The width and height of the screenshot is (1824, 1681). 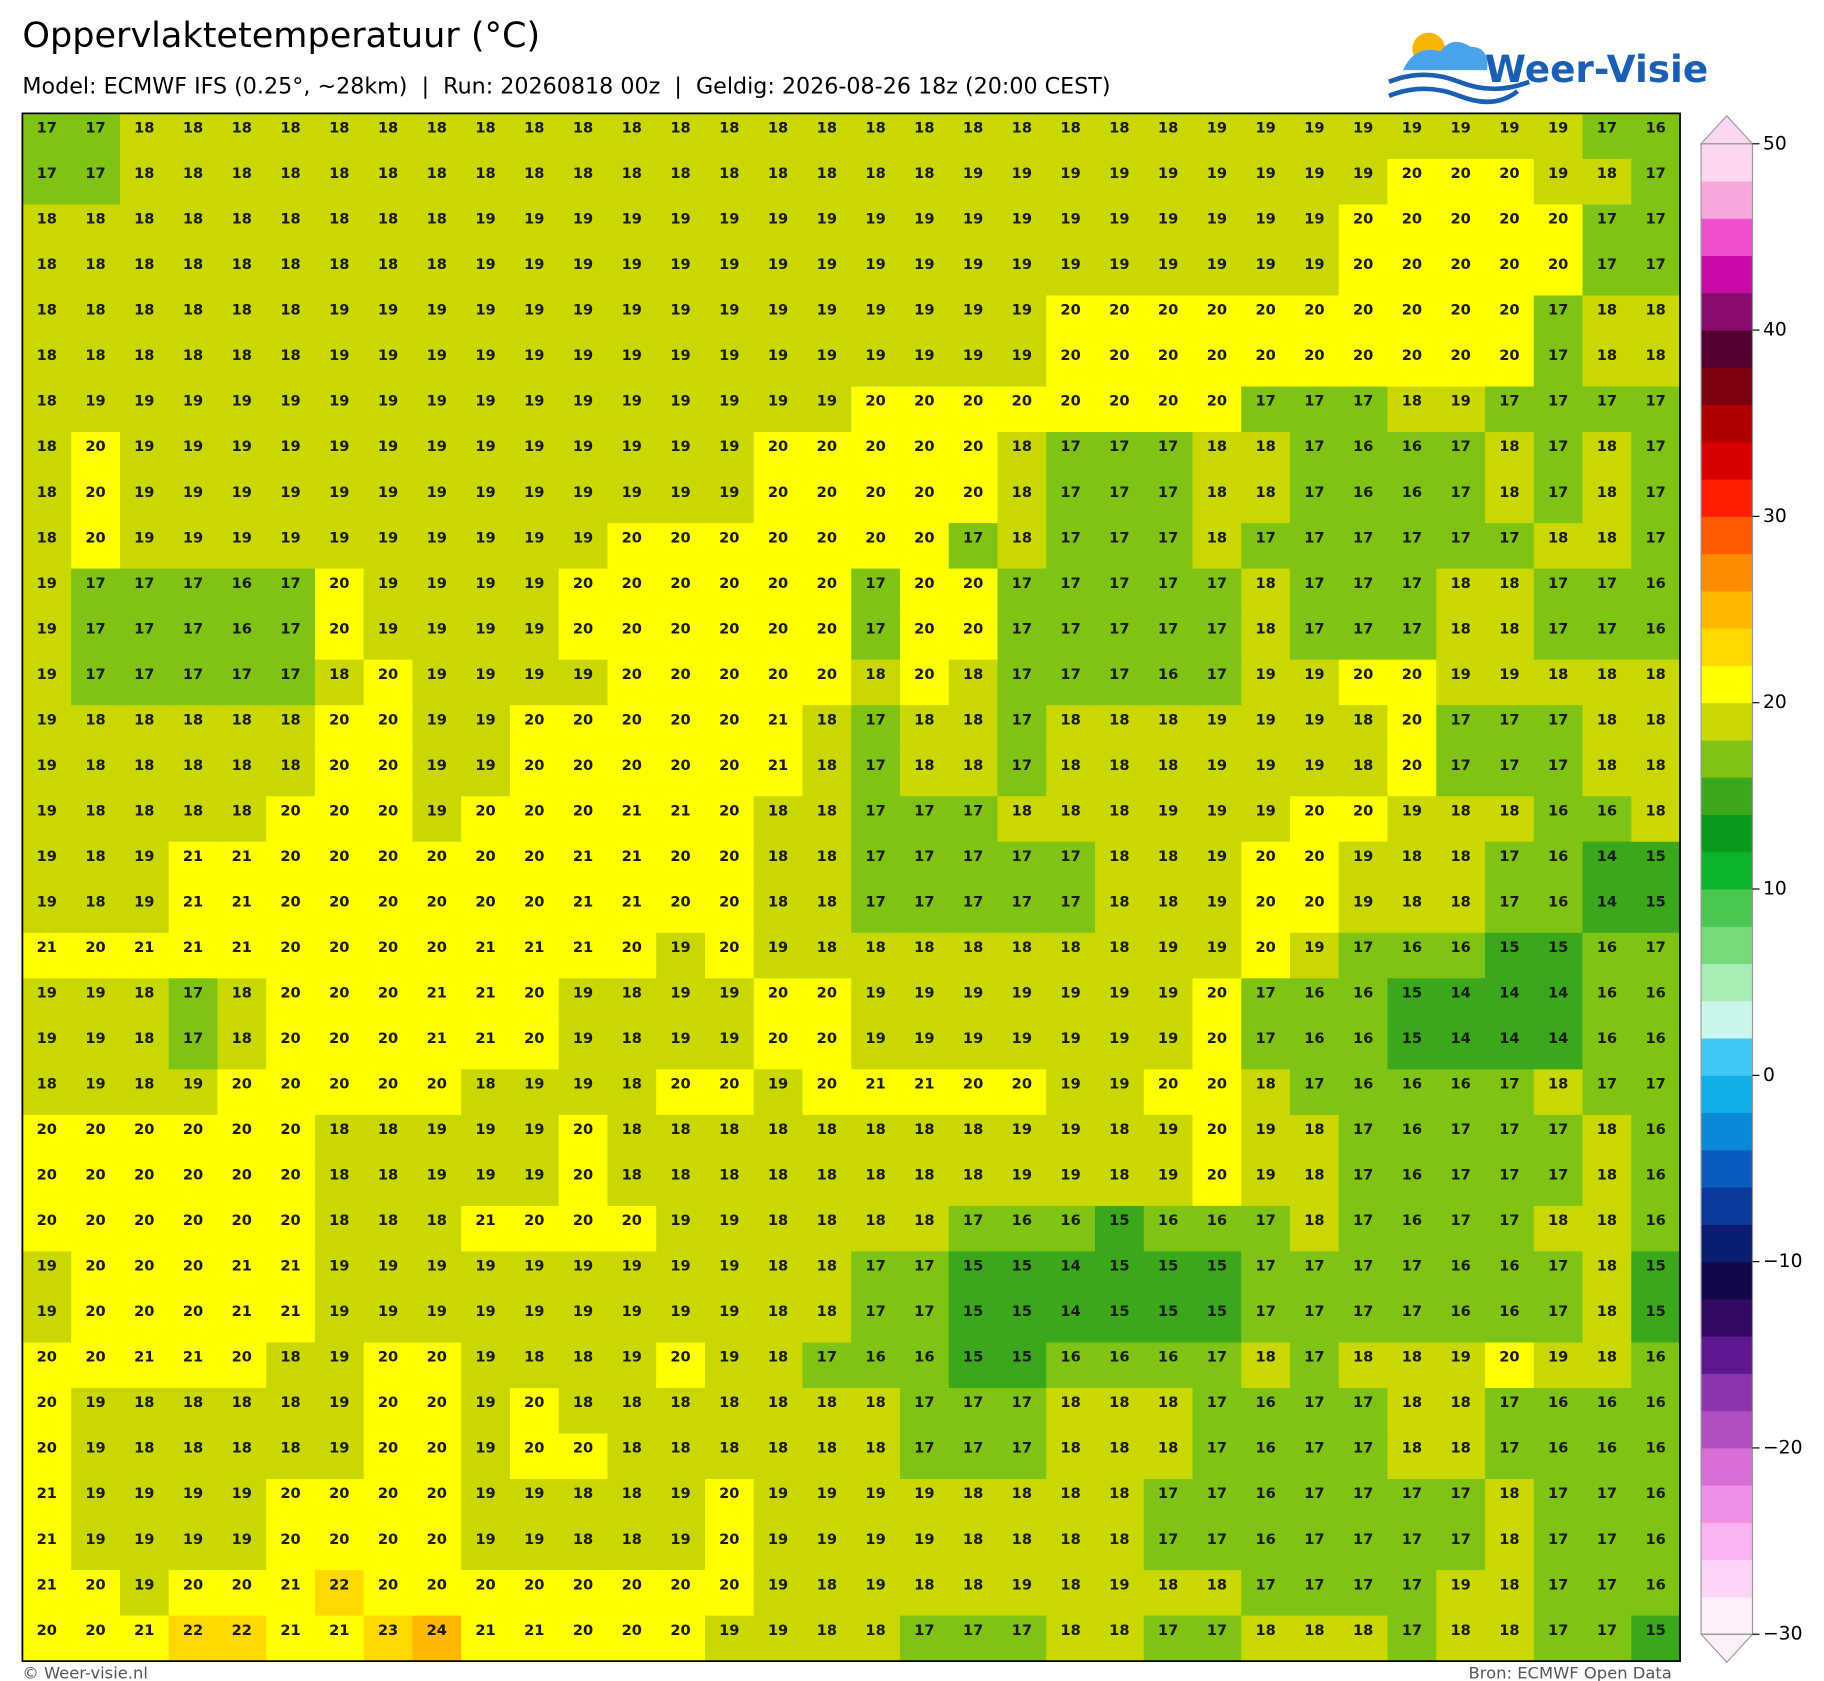 I want to click on title: Oppervlaktetemperatuur (°C), so click(x=281, y=35).